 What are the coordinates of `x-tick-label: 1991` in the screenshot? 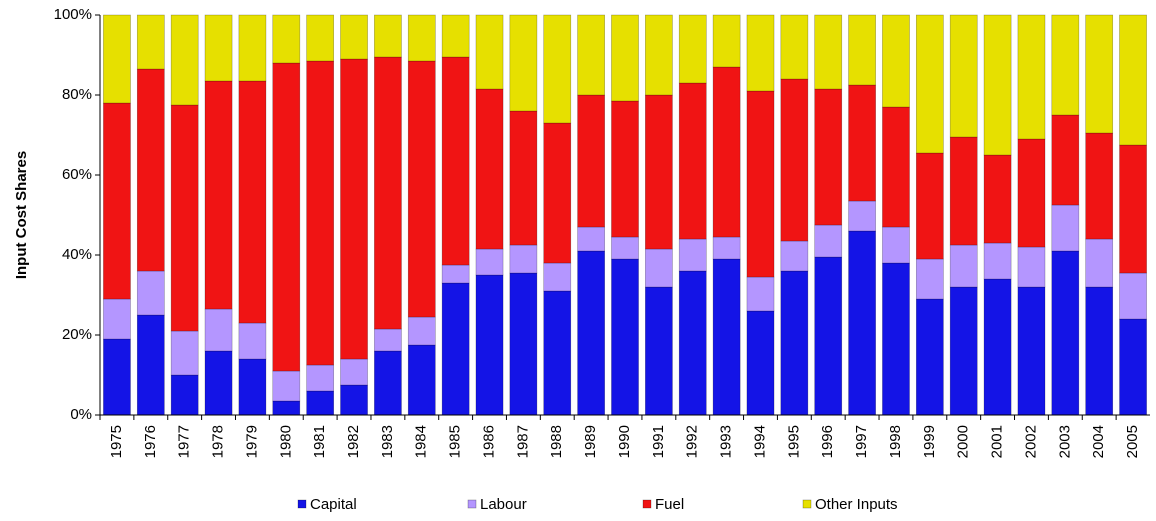 It's located at (658, 441).